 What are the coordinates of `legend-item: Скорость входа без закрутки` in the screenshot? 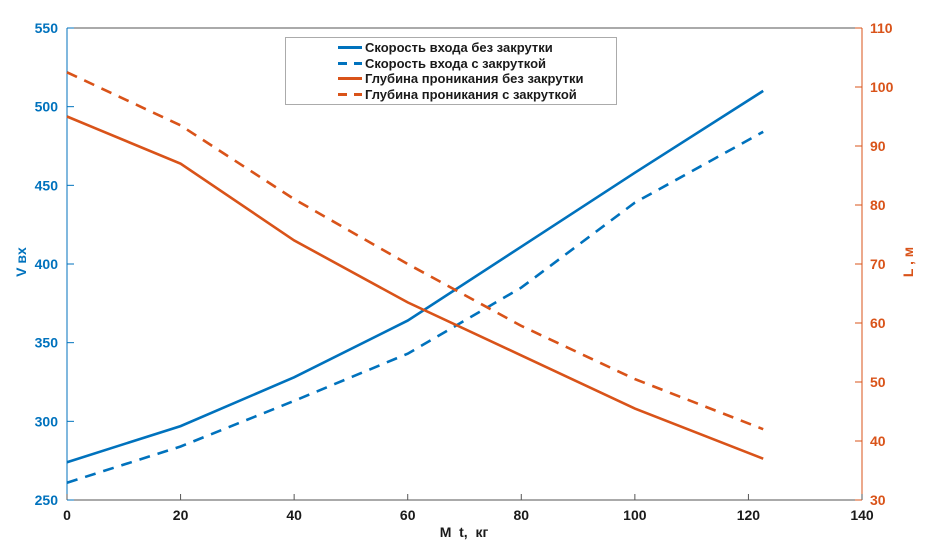 It's located at (477, 47).